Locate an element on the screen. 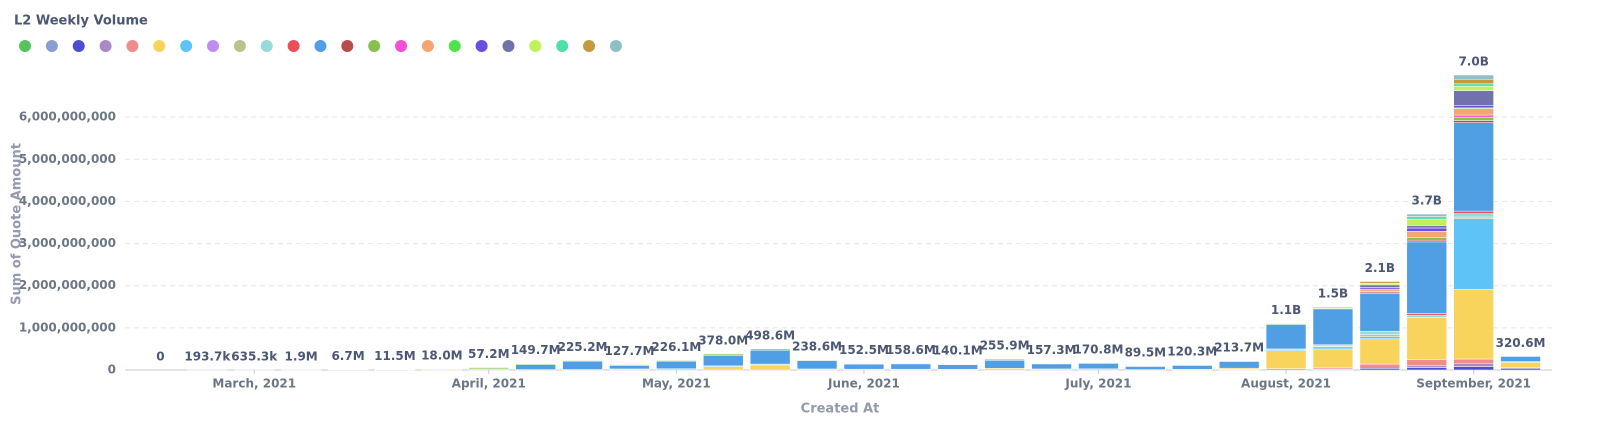  total-label: 225.2M is located at coordinates (583, 347).